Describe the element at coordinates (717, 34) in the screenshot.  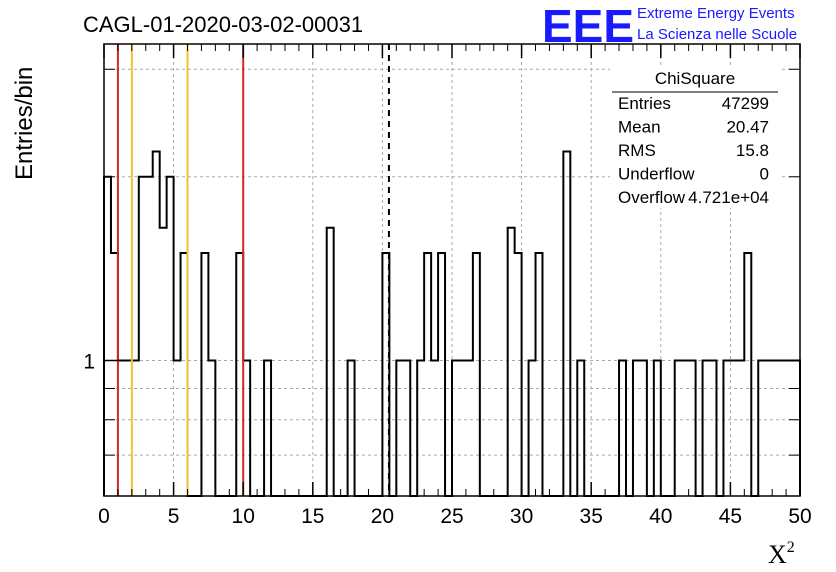
I see `logo-line-2: La Scienza nelle Scuole` at that location.